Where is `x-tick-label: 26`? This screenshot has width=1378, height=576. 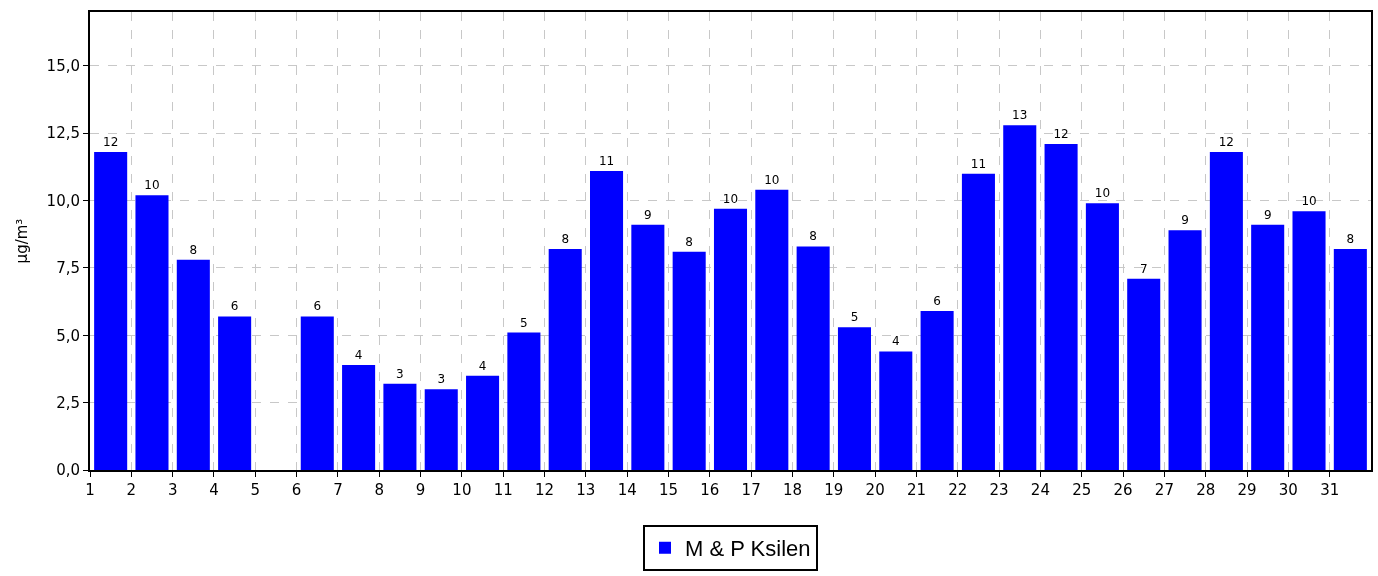 x-tick-label: 26 is located at coordinates (1123, 490).